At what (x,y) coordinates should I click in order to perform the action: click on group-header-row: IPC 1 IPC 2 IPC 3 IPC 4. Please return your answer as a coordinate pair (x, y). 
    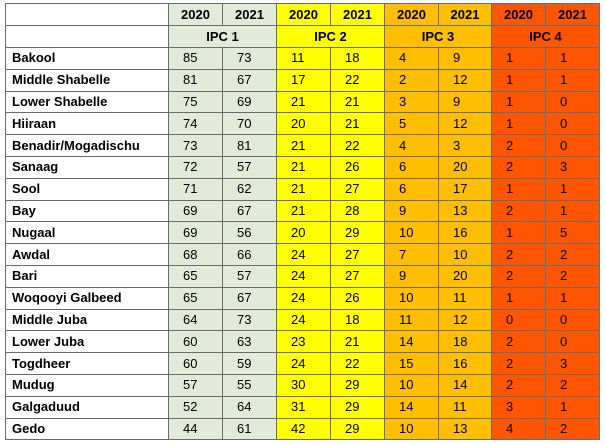
    Looking at the image, I should click on (302, 36).